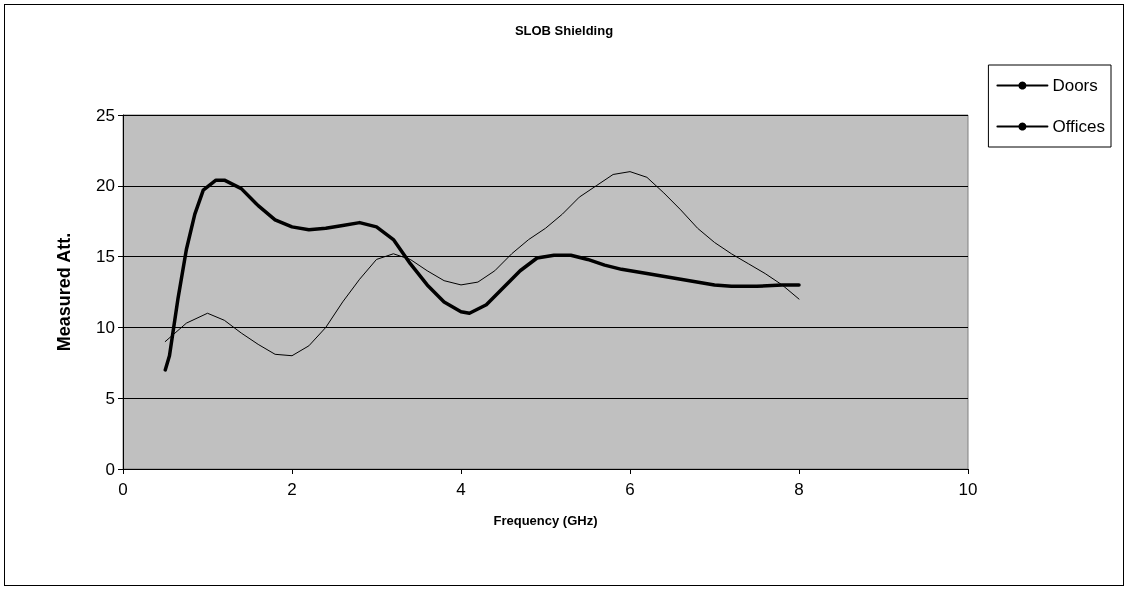 This screenshot has width=1130, height=592. Describe the element at coordinates (292, 489) in the screenshot. I see `x-tick-label: 2` at that location.